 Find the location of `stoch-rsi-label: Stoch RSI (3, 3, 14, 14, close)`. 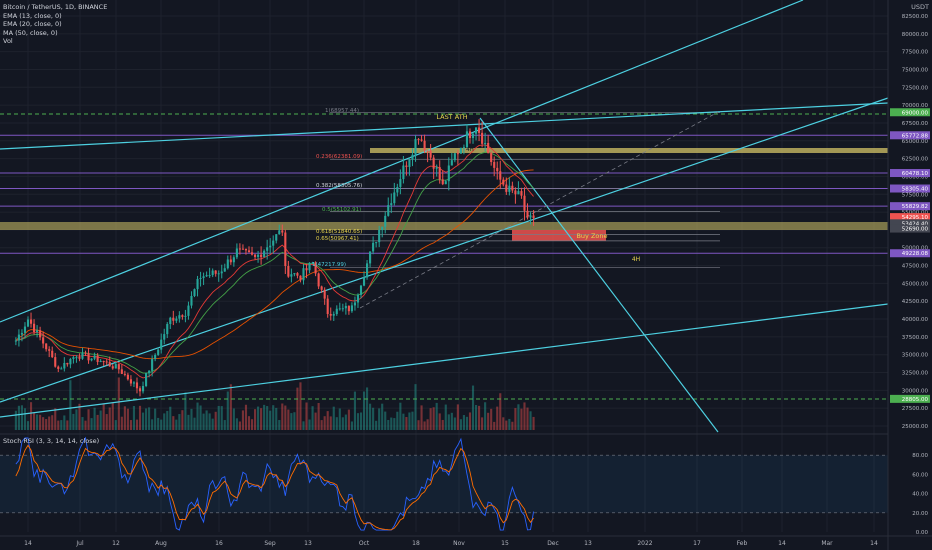

stoch-rsi-label: Stoch RSI (3, 3, 14, 14, close) is located at coordinates (51, 441).